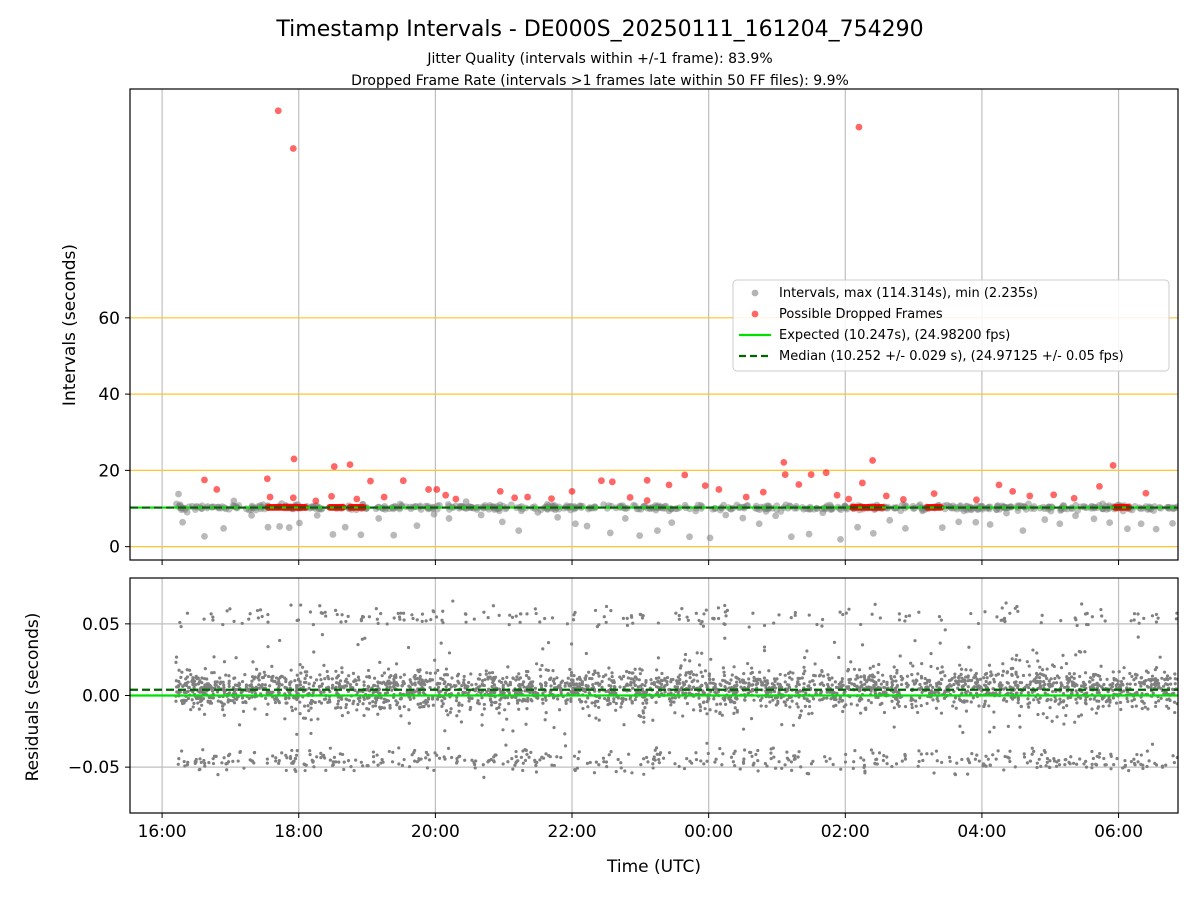 Image resolution: width=1200 pixels, height=900 pixels. Describe the element at coordinates (109, 319) in the screenshot. I see `intervals-ytick-label-3: 60` at that location.